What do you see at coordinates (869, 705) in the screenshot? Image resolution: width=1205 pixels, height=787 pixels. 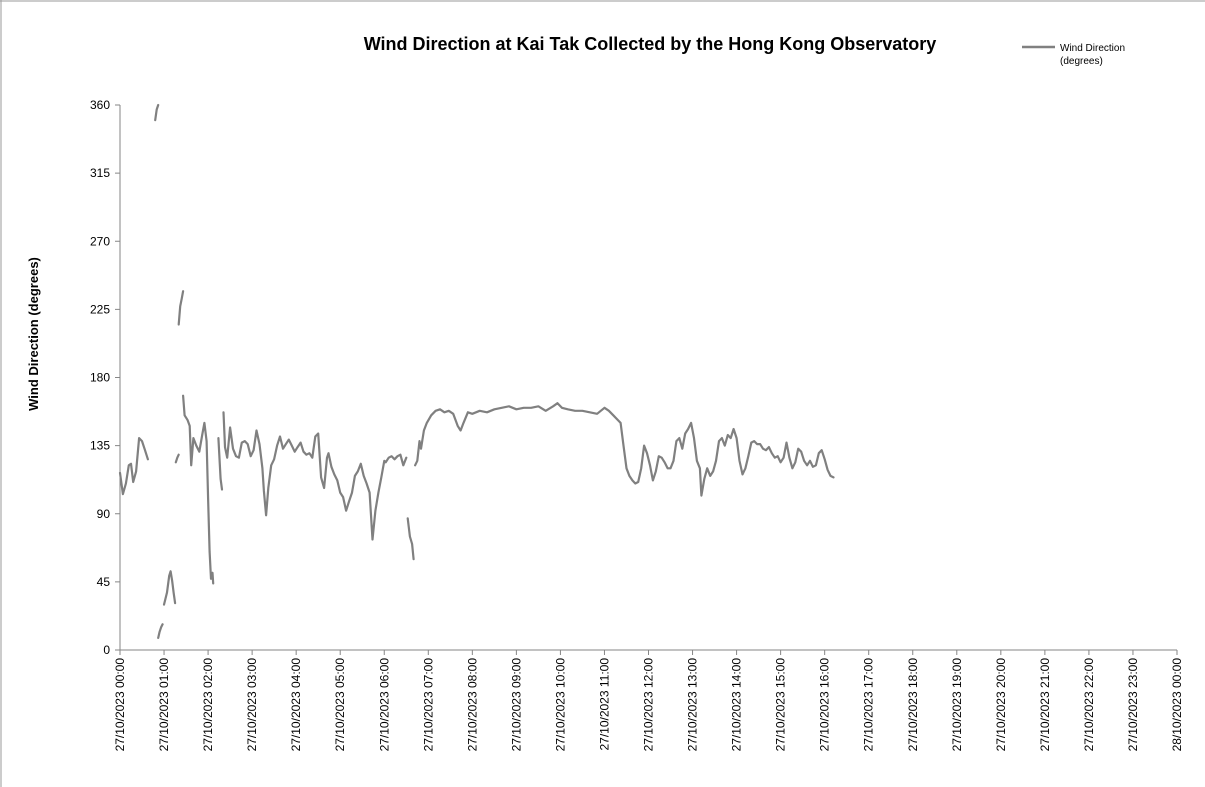 I see `x-tick-label: 27/10/2023 17:00` at bounding box center [869, 705].